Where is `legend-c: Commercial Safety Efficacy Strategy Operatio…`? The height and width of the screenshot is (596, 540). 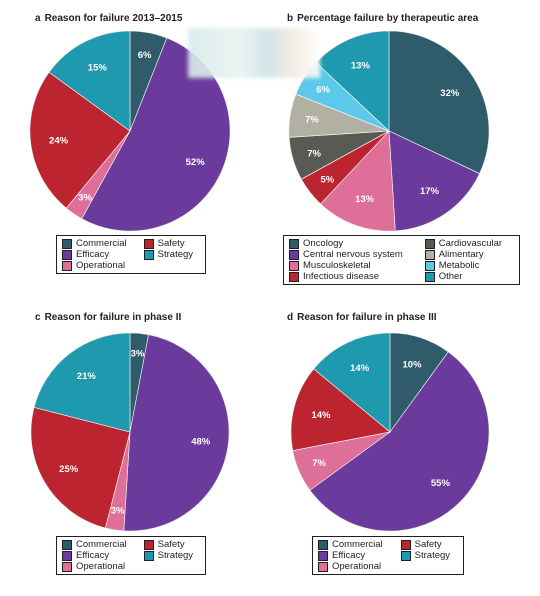
legend-c: Commercial Safety Efficacy Strategy Operatio… is located at coordinates (131, 555).